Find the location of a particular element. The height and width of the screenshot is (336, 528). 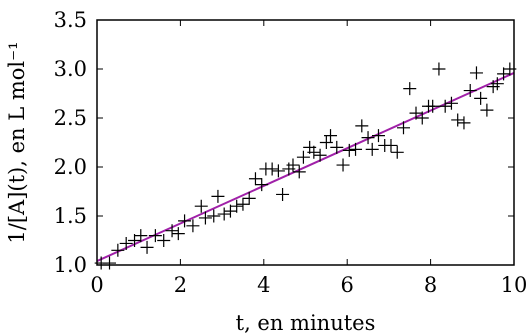

x-tick-label: 10 is located at coordinates (514, 285).